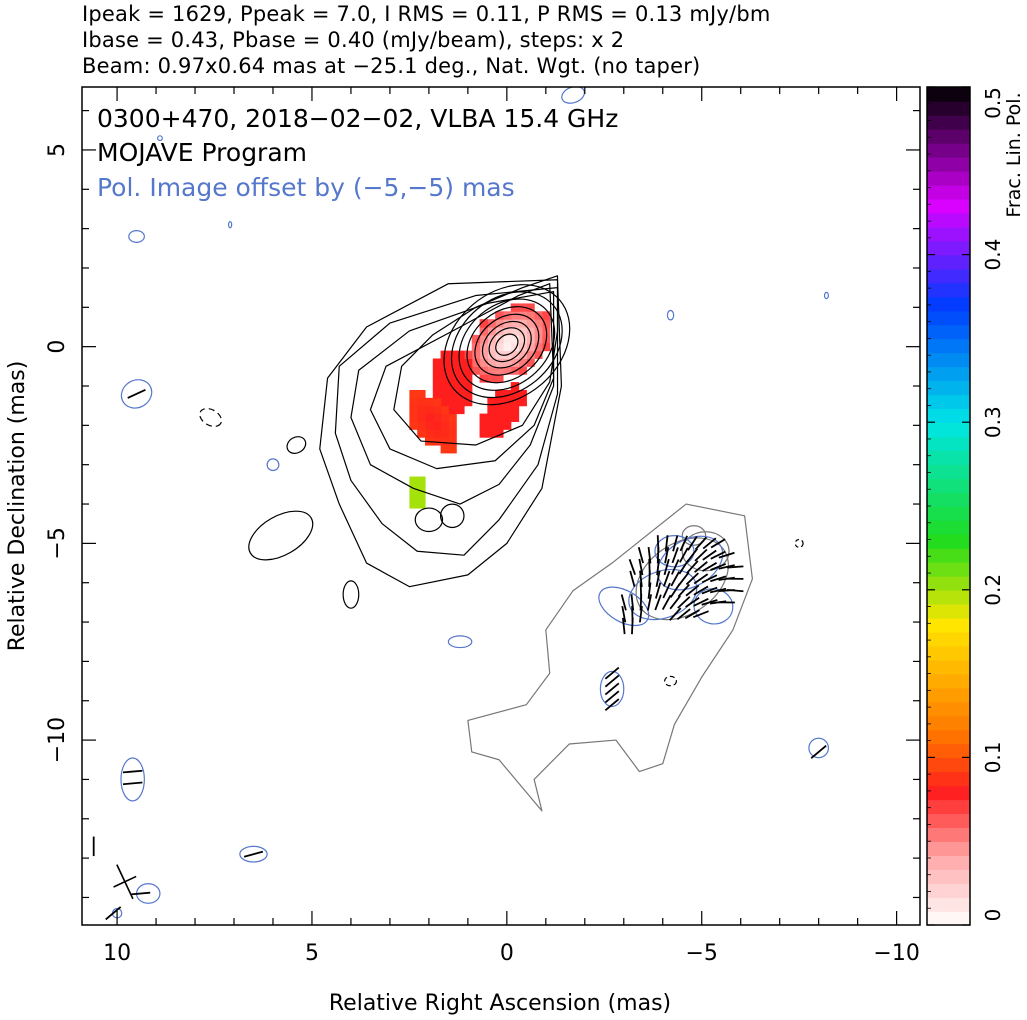 This screenshot has width=1027, height=1020. I want to click on source-annotation: 0300+470, 2018−02−02, VLBA 15.4 GHz, so click(357, 118).